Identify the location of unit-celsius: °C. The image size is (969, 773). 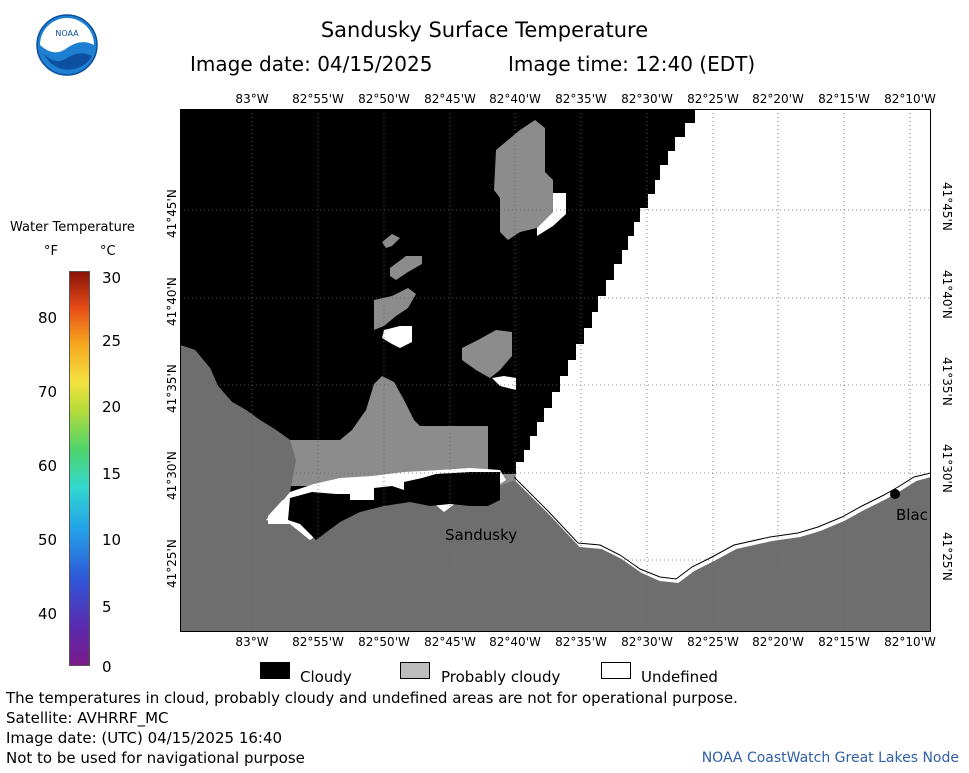
(108, 251).